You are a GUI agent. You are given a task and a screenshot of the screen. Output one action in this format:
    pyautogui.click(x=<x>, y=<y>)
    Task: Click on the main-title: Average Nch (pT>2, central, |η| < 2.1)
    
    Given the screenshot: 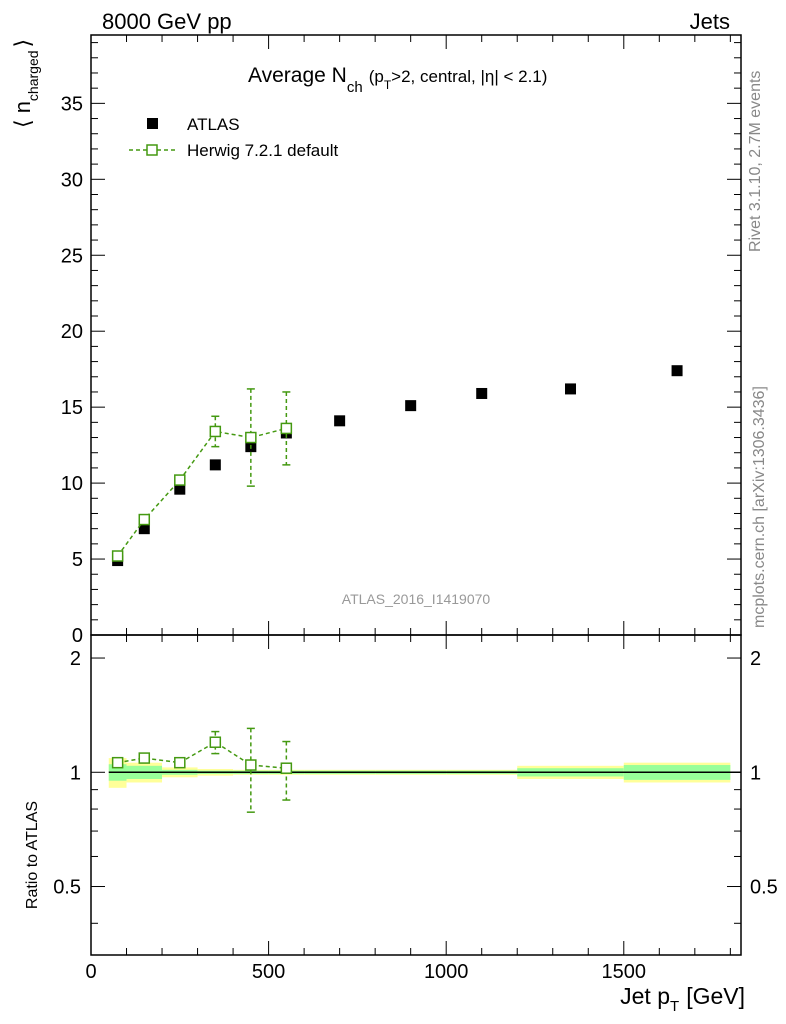 What is the action you would take?
    pyautogui.click(x=397, y=80)
    